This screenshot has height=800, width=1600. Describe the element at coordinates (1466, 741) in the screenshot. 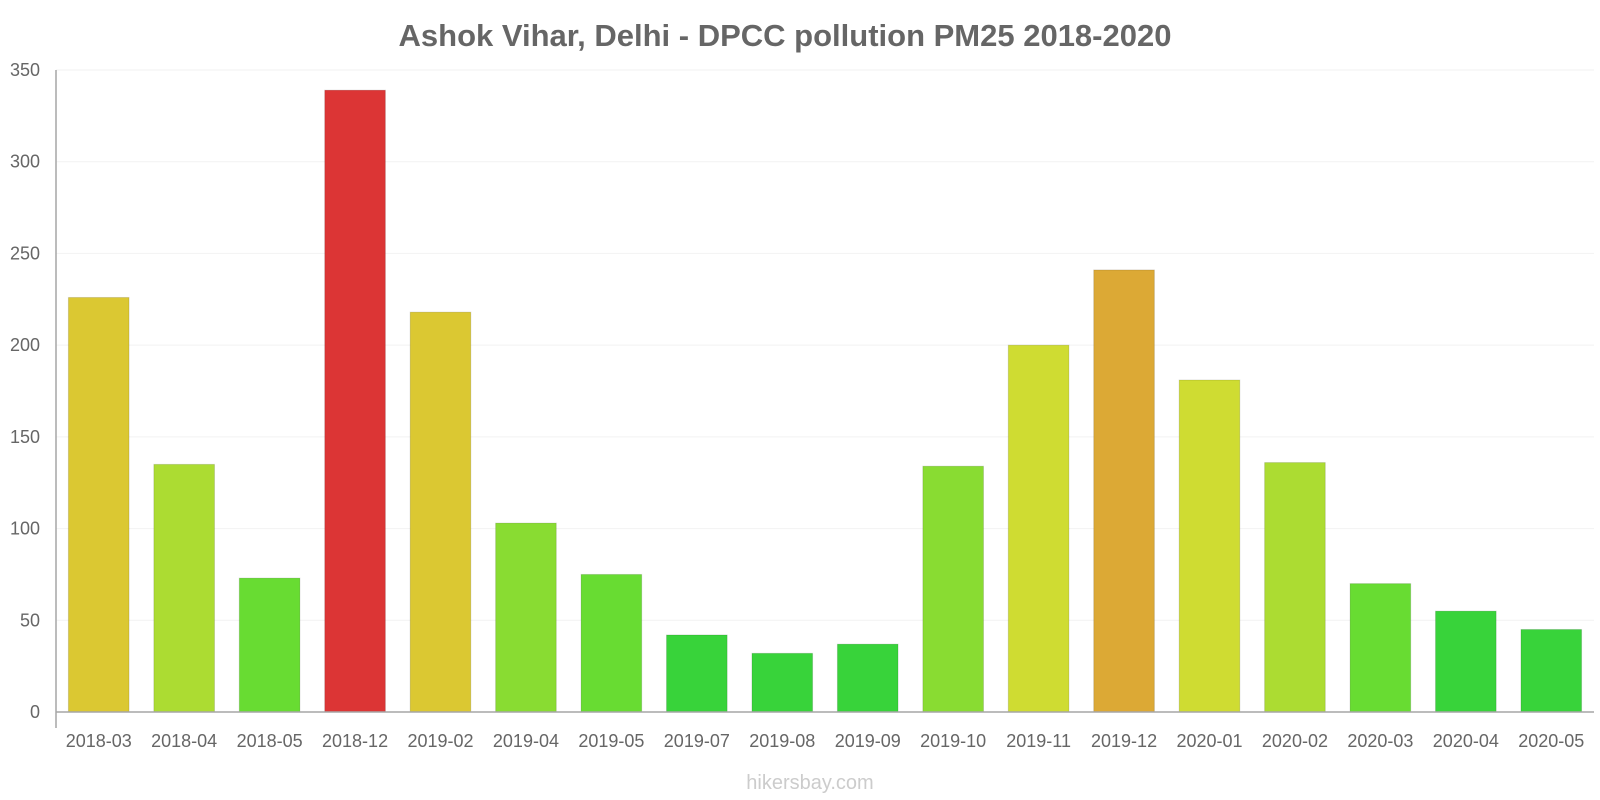

I see `x-tick-label: 2020-04` at that location.